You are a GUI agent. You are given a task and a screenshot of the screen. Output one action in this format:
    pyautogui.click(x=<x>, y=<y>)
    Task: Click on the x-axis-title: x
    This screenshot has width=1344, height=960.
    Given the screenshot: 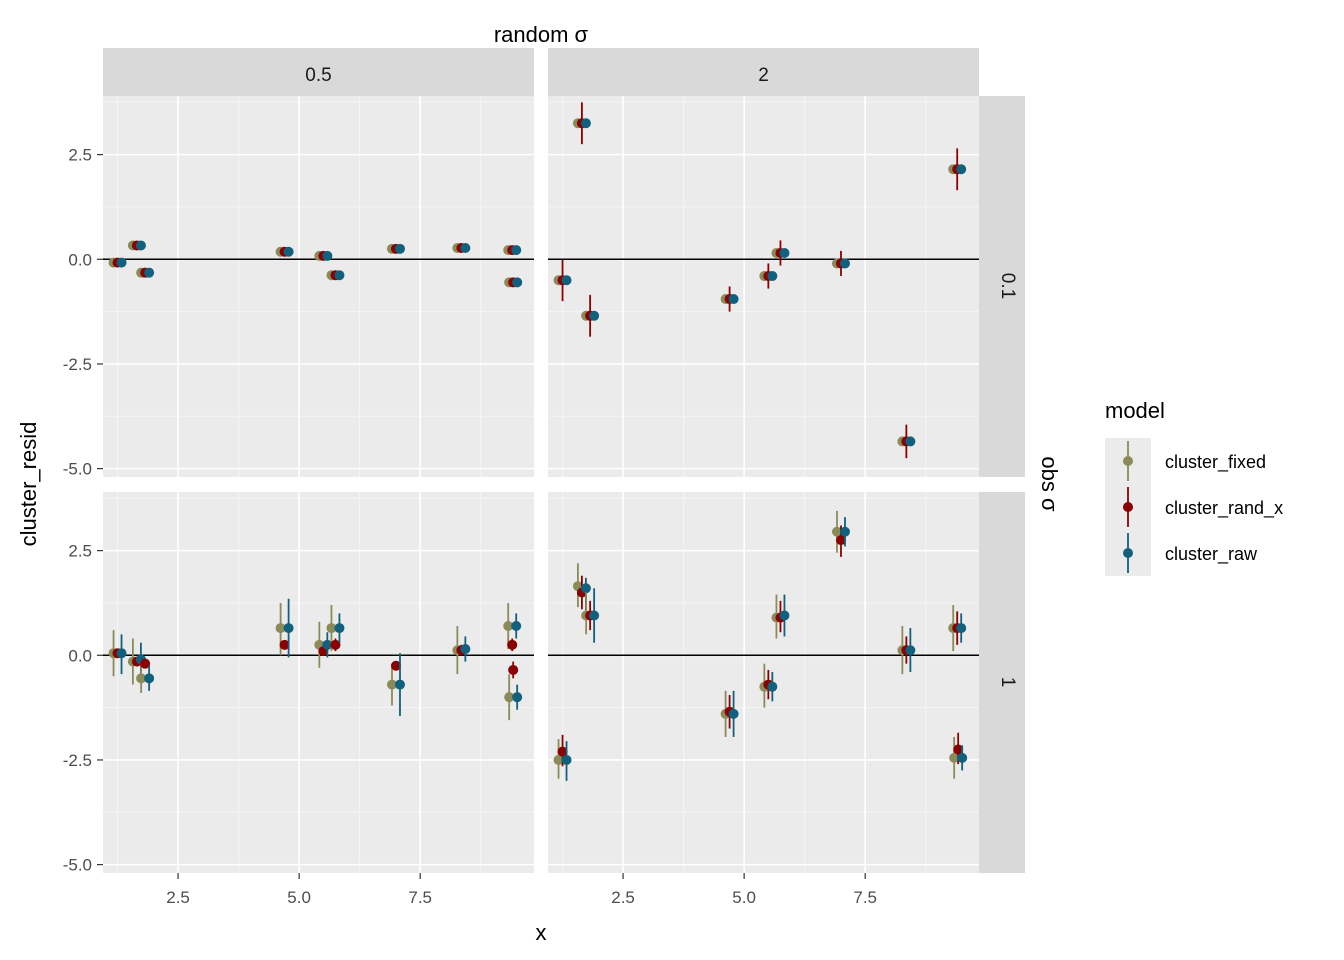 What is the action you would take?
    pyautogui.click(x=541, y=932)
    